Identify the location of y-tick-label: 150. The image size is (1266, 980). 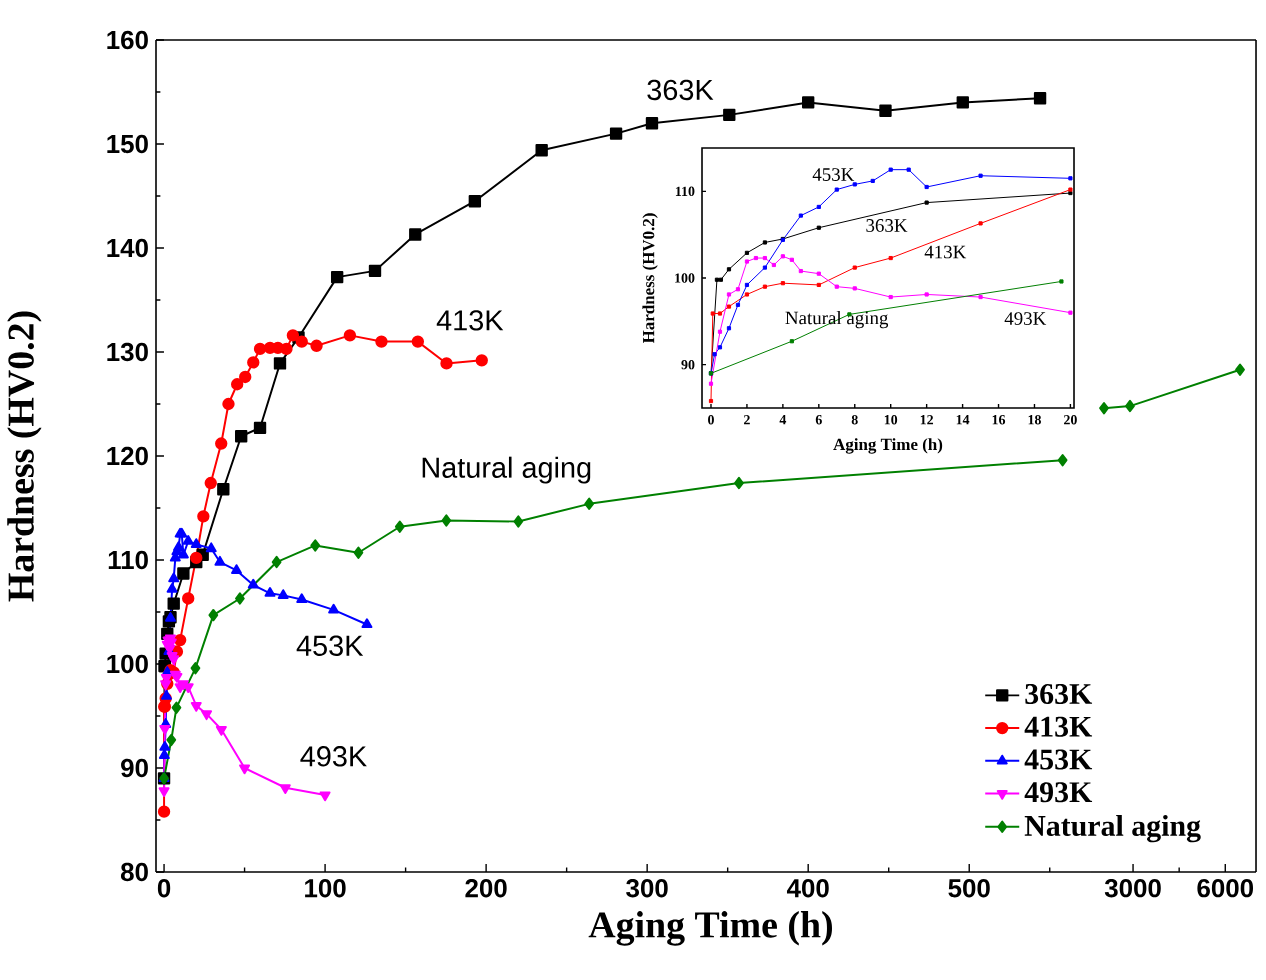
(127, 144).